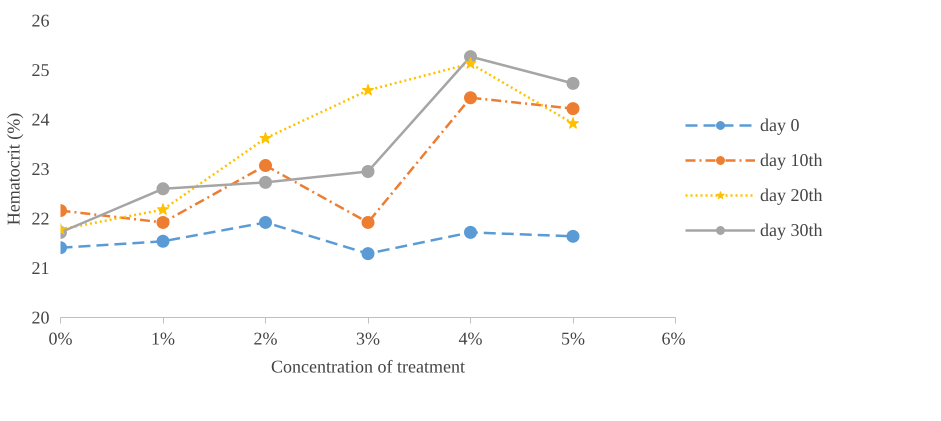 The width and height of the screenshot is (941, 421). I want to click on x-tick-label: 0%, so click(60, 338).